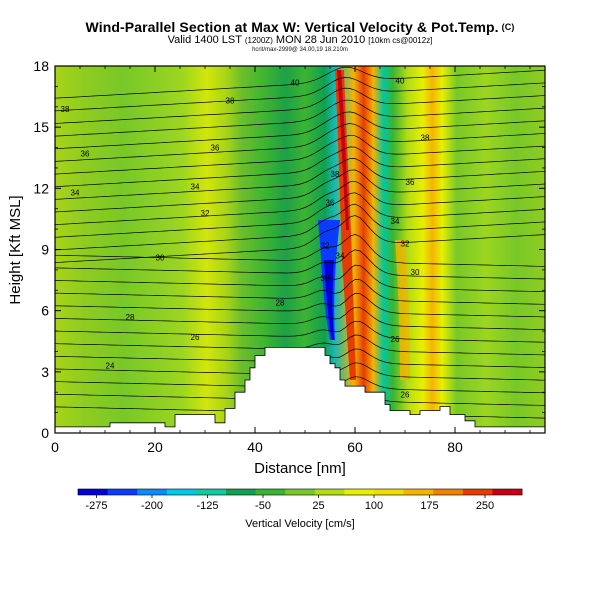  I want to click on colorbar-tick-label: 25, so click(318, 506).